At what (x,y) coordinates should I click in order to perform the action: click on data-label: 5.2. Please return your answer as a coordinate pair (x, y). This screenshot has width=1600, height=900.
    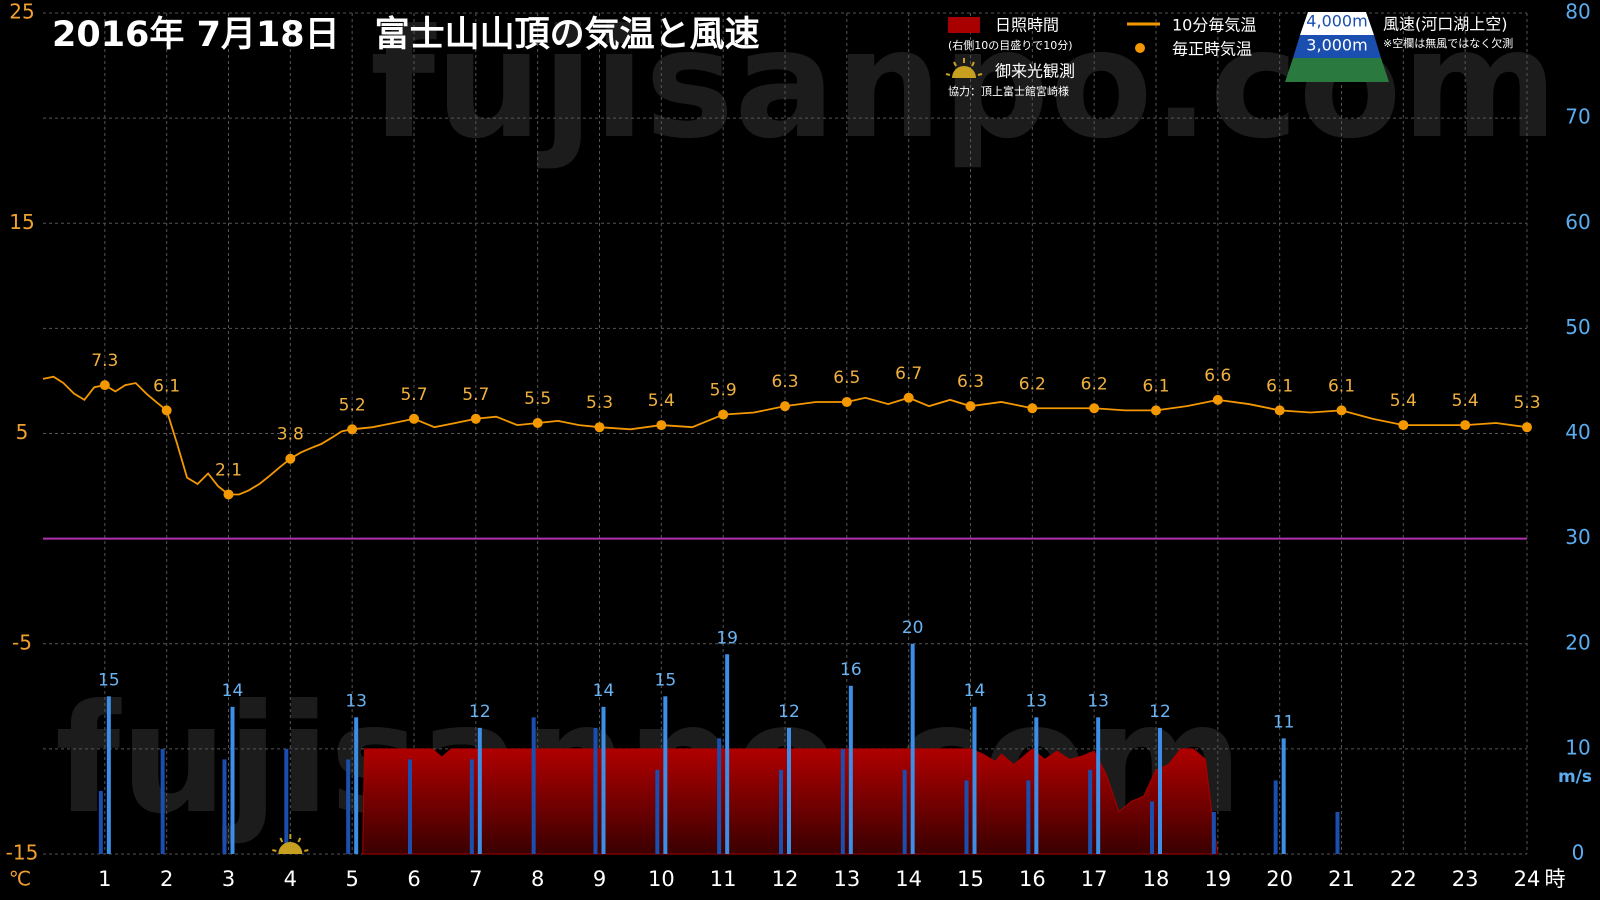
    Looking at the image, I should click on (352, 405).